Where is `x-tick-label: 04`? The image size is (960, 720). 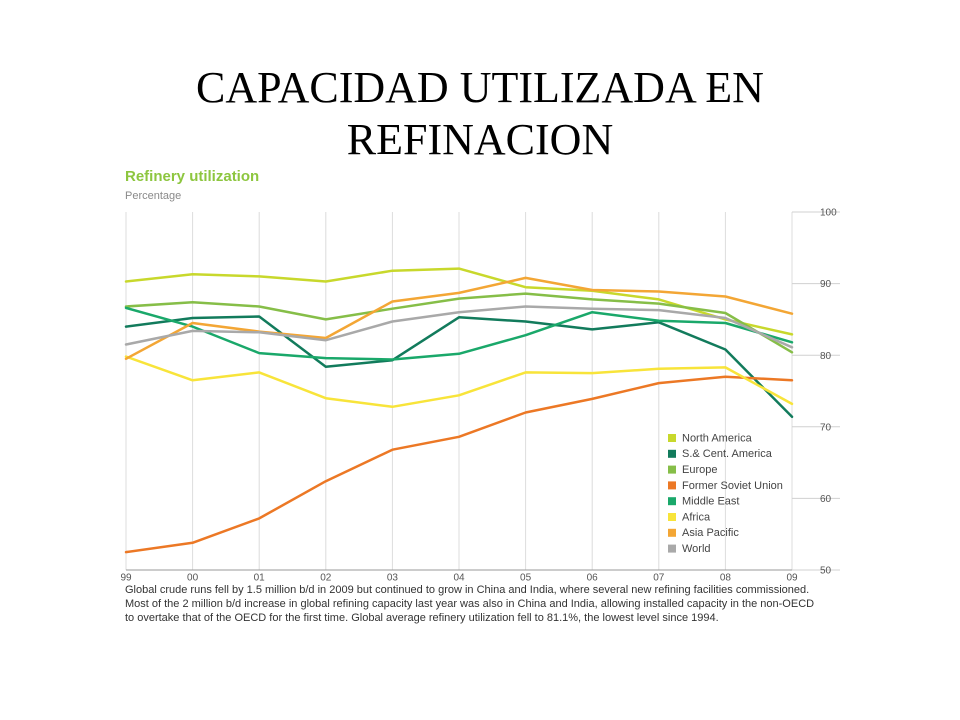 x-tick-label: 04 is located at coordinates (459, 577).